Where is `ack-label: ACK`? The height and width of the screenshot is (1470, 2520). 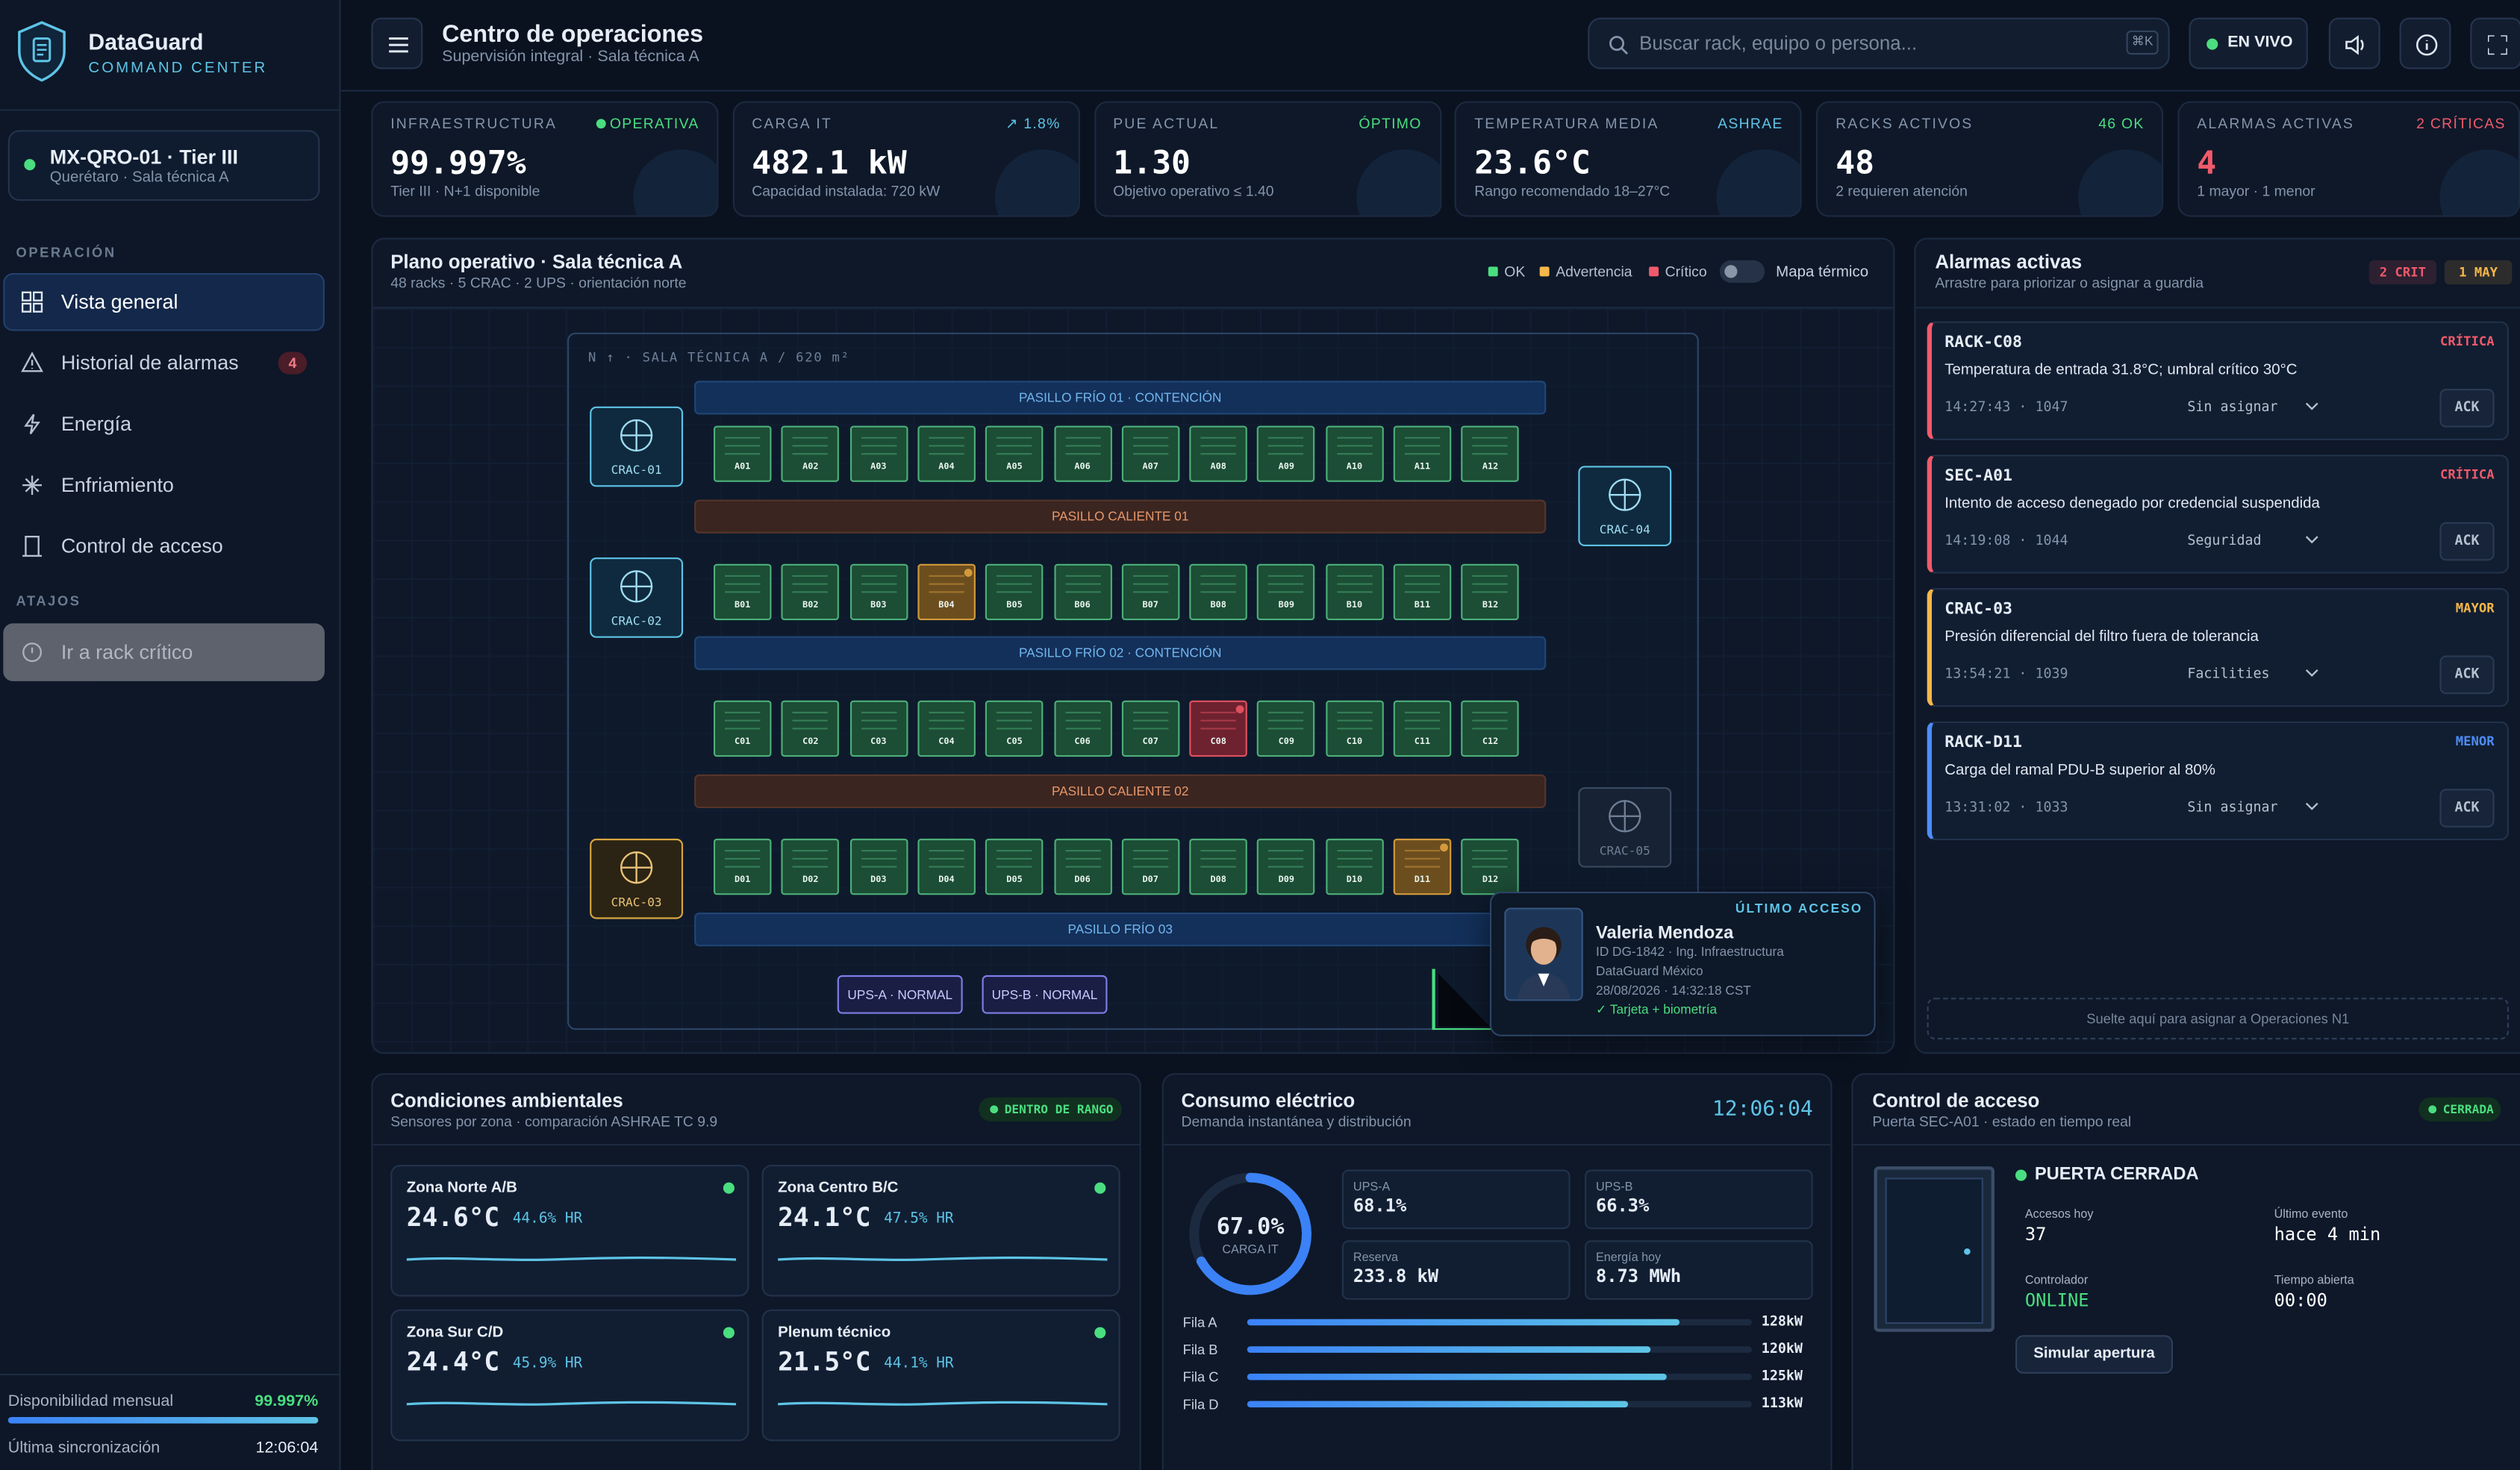 ack-label: ACK is located at coordinates (2467, 541).